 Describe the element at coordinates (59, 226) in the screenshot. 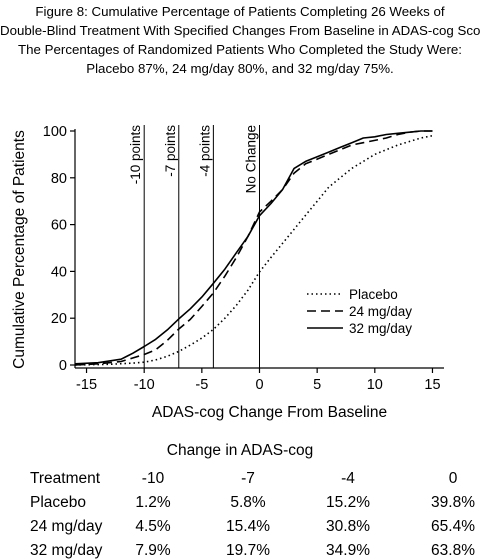

I see `y-tick-label: 60` at that location.